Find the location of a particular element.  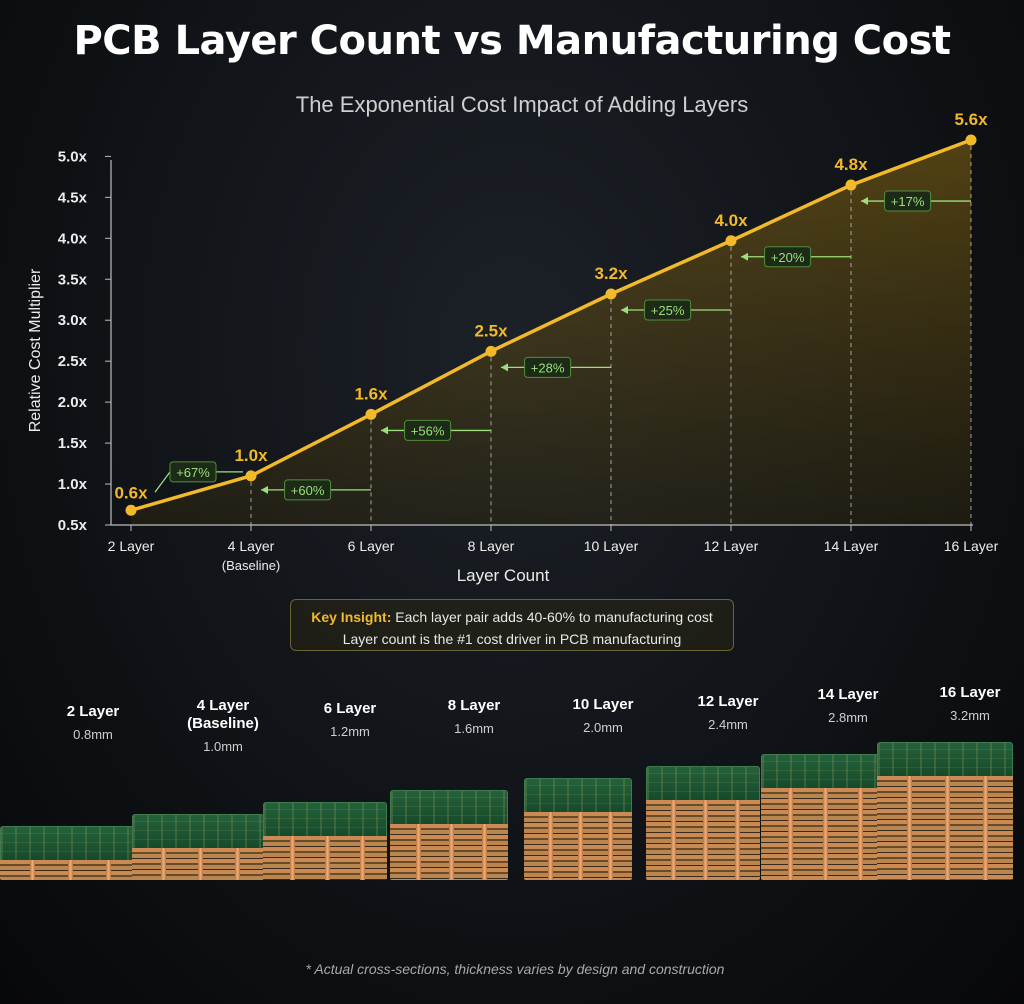

stack-name-sub: (Baseline) is located at coordinates (223, 723).